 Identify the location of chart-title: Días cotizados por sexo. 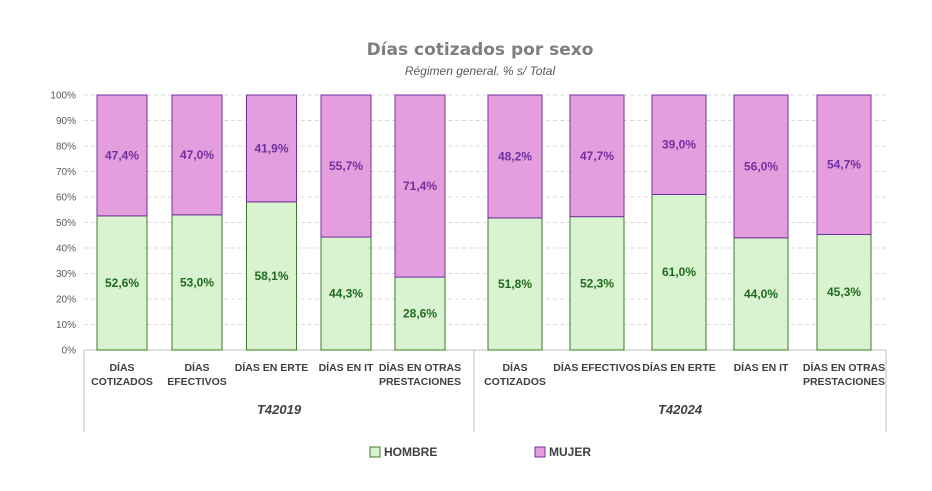
(480, 50).